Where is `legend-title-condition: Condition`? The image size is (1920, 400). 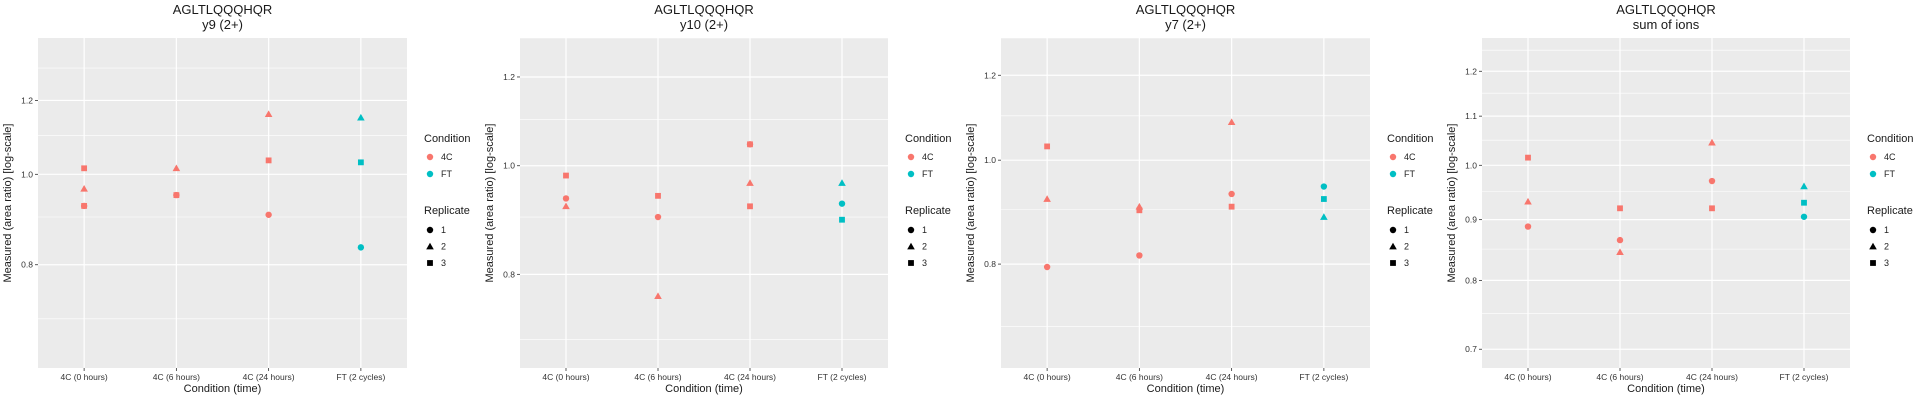
legend-title-condition: Condition is located at coordinates (1410, 139).